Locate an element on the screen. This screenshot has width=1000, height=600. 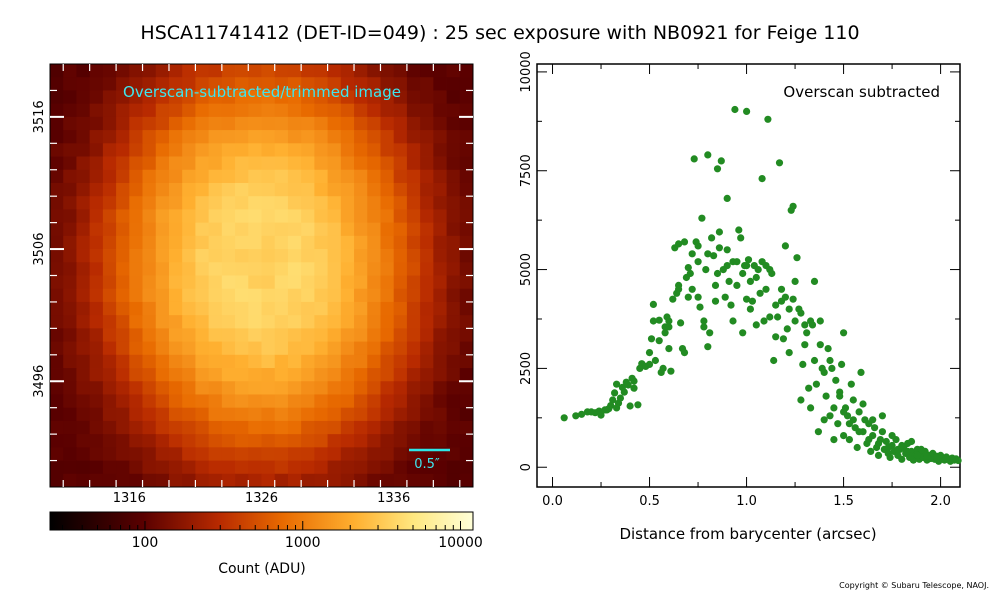
scatter-y-tick-label: 7500 is located at coordinates (526, 170).